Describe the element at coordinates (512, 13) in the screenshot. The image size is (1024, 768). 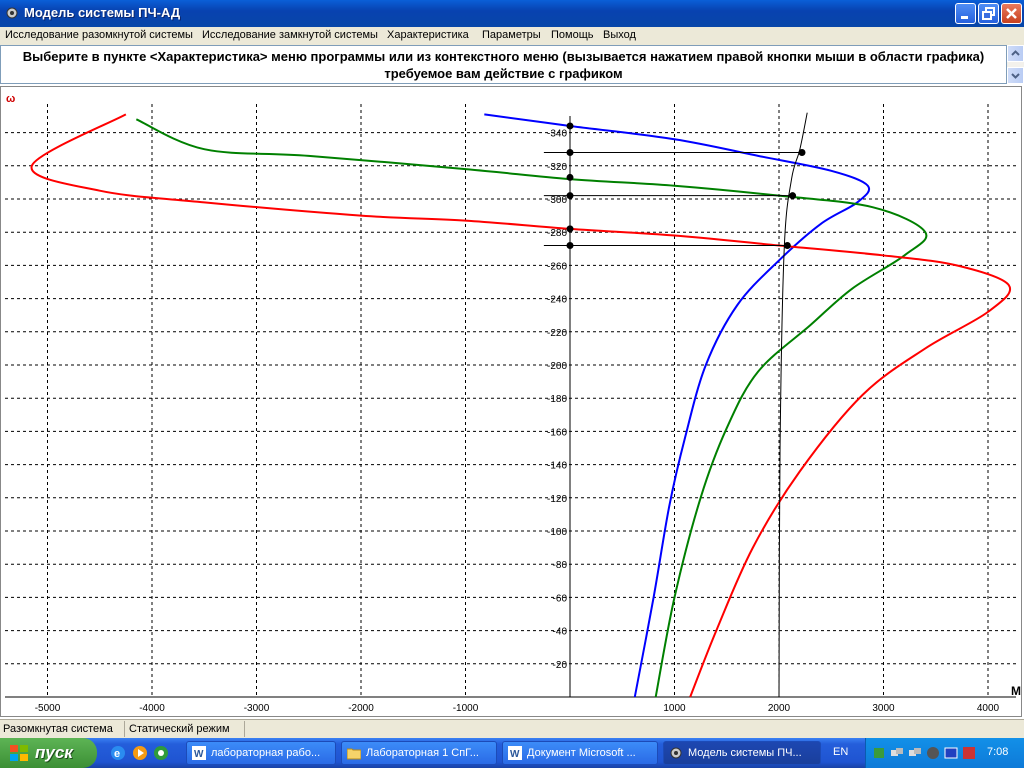
I see `title-bar: Модель системы ПЧ-АД` at that location.